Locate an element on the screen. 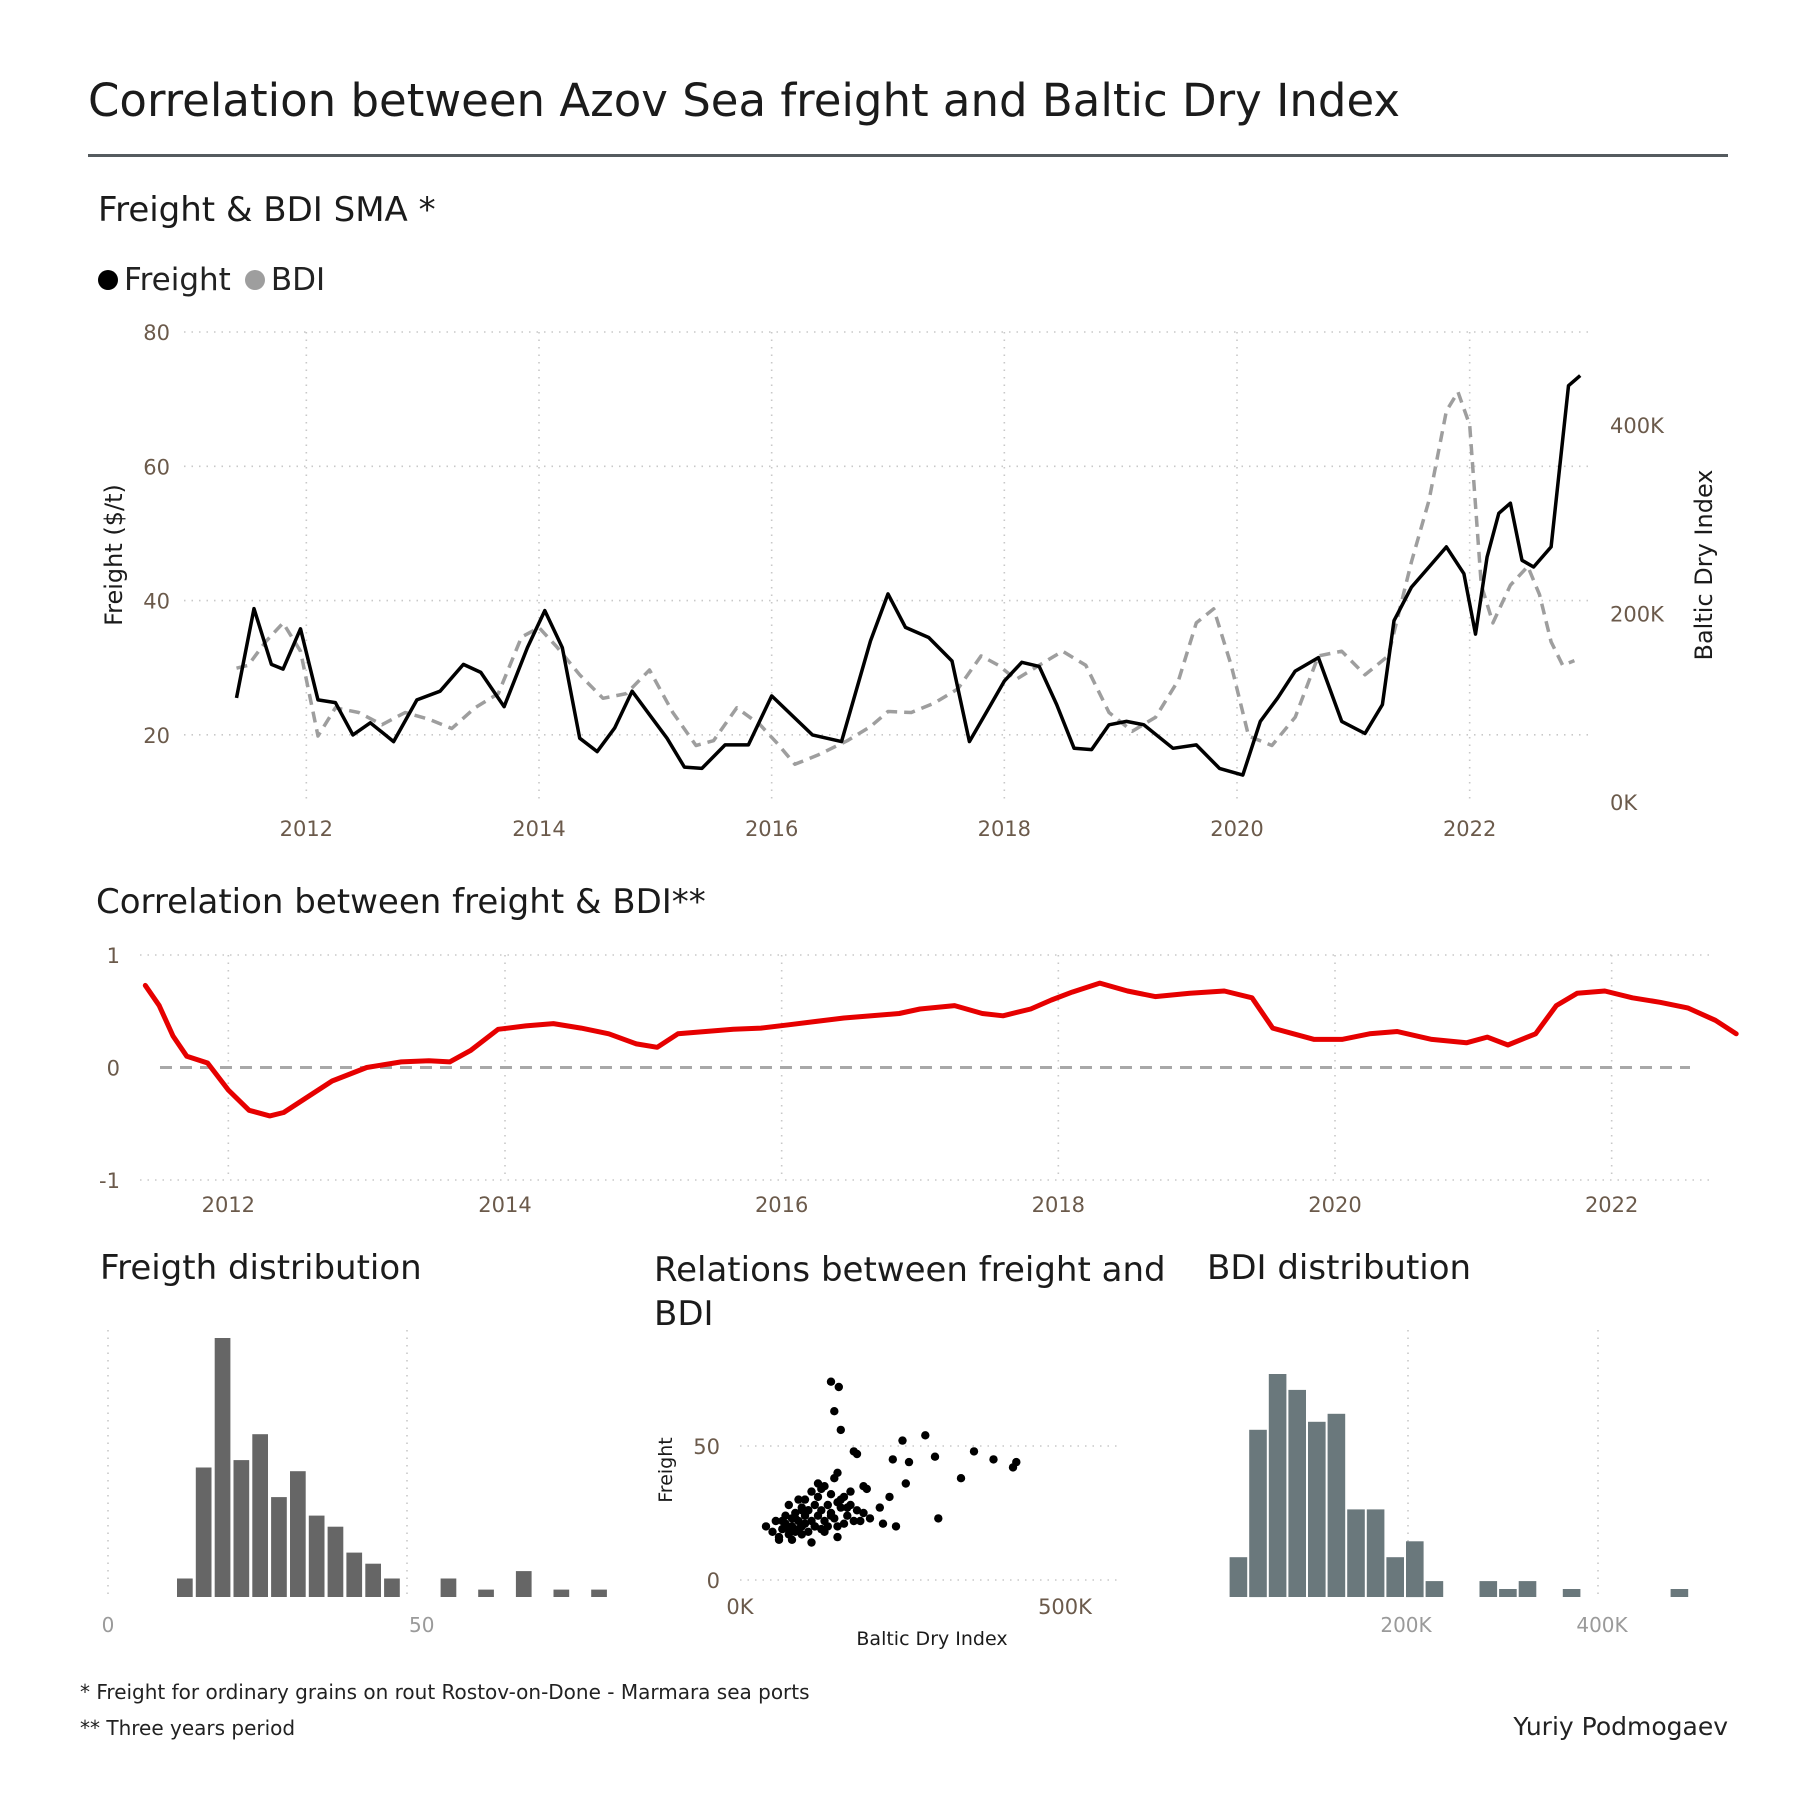 The height and width of the screenshot is (1800, 1800). freight-distribution-chart: 0 50 is located at coordinates (354, 1483).